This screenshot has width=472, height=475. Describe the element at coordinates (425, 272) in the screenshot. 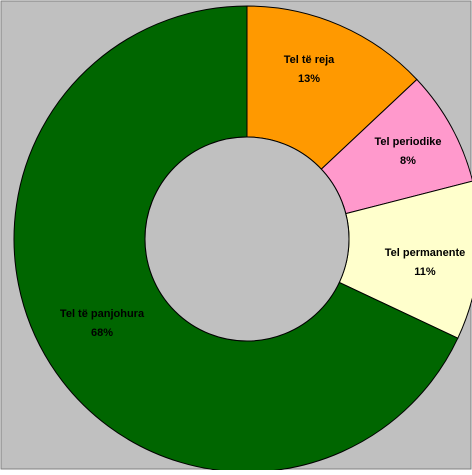

I see `slice-value-label-3: 11%` at that location.